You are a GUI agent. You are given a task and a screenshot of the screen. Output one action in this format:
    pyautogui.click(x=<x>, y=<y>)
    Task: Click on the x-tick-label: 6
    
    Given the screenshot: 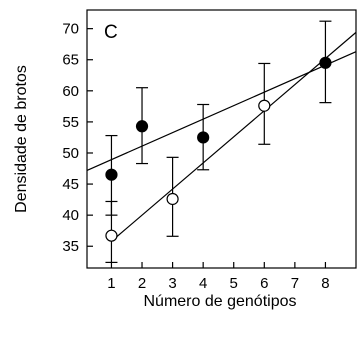 What is the action you would take?
    pyautogui.click(x=264, y=283)
    